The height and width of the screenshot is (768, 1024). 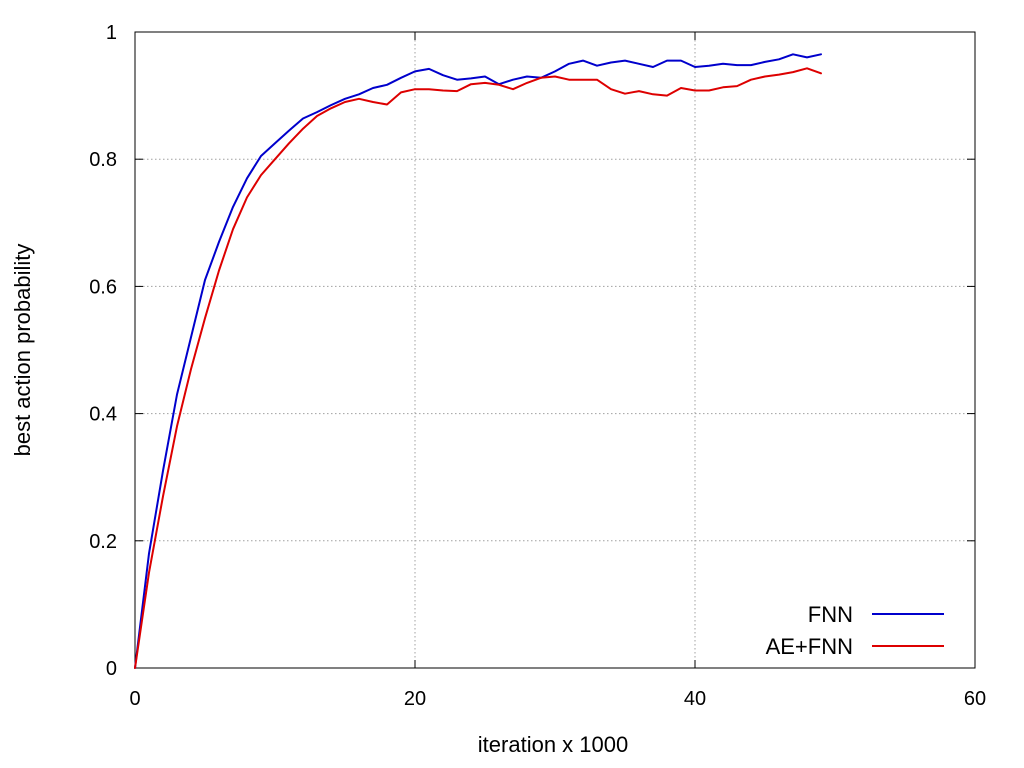 I want to click on y-tick-label: 1, so click(x=111, y=33).